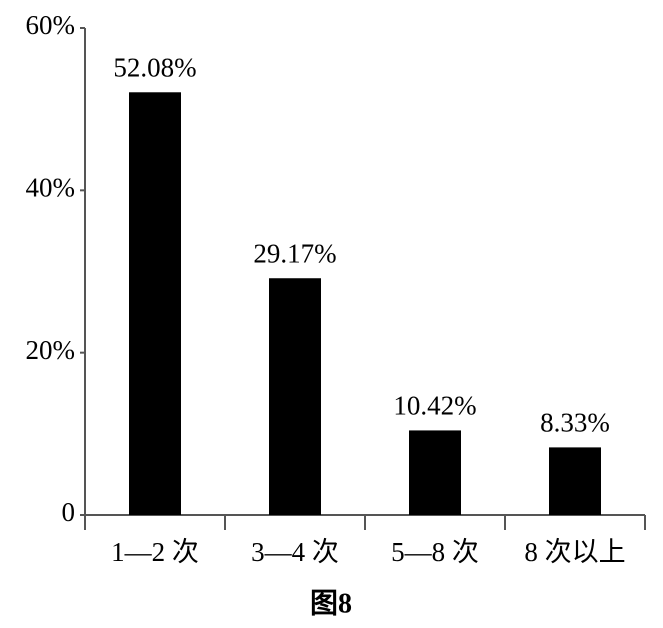 The width and height of the screenshot is (663, 628). I want to click on x-tick-label: 5—8 次, so click(435, 552).